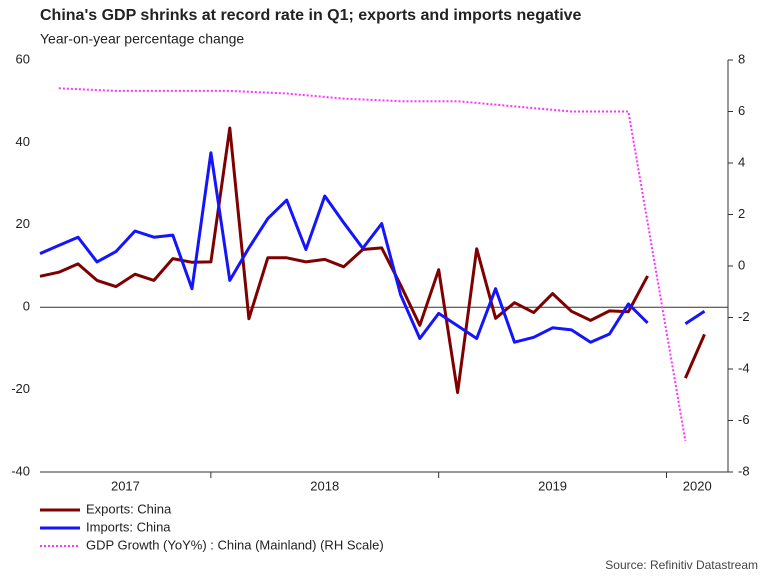 This screenshot has height=576, width=768. I want to click on y2-tick-label: 8, so click(741, 58).